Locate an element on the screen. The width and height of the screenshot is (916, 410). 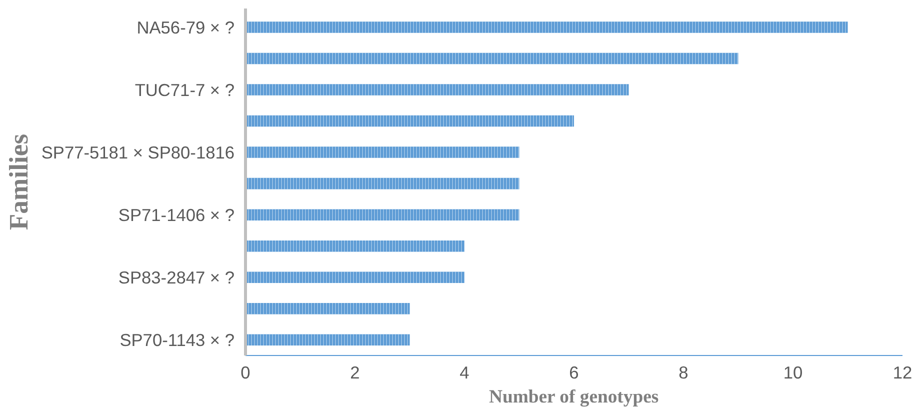
y-tick-label: SP70-1143 × ? is located at coordinates (177, 340).